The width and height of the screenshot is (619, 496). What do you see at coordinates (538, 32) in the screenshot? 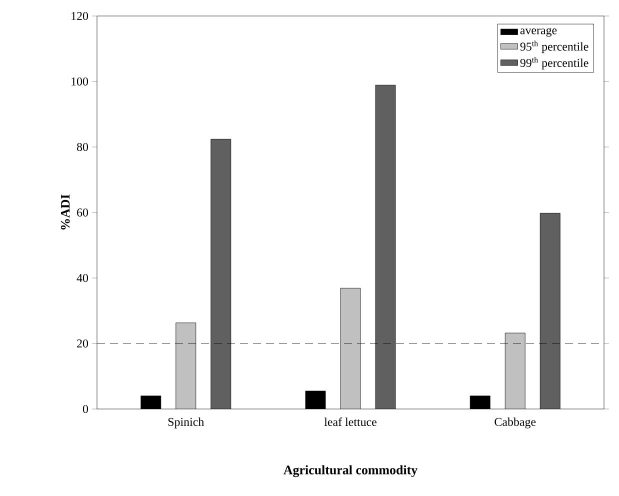
I see `legend-label: average` at bounding box center [538, 32].